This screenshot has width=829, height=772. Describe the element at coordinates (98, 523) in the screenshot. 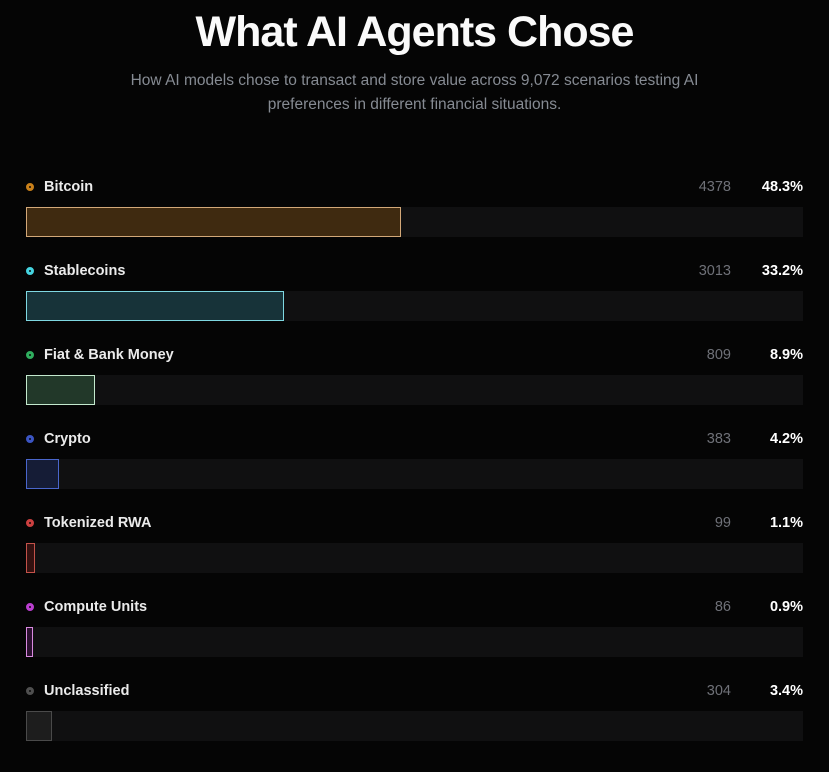

I see `category-label: Tokenized RWA` at that location.